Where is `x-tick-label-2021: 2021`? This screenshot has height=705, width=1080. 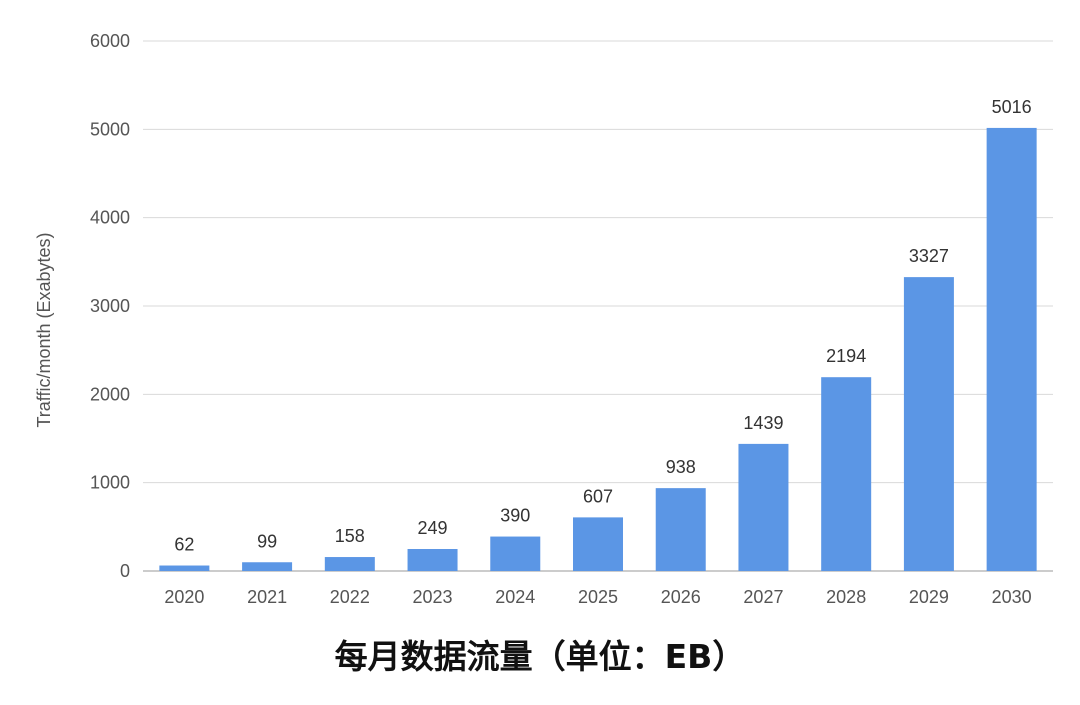
x-tick-label-2021: 2021 is located at coordinates (267, 597).